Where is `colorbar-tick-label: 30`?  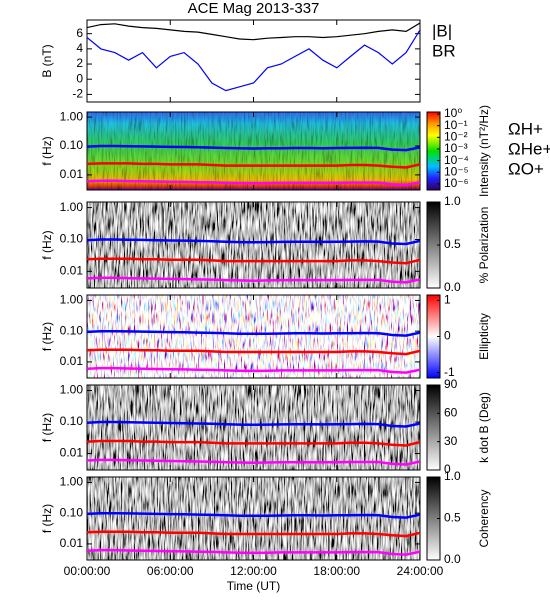 colorbar-tick-label: 30 is located at coordinates (451, 441).